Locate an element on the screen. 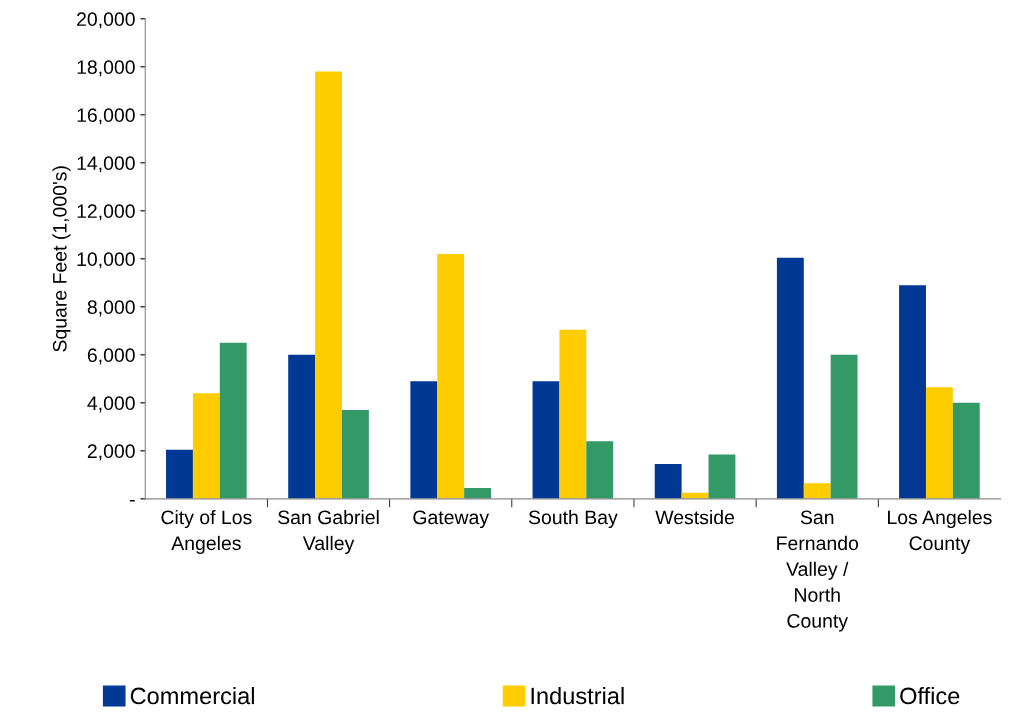 The width and height of the screenshot is (1023, 723). y-tick-label: - is located at coordinates (132, 500).